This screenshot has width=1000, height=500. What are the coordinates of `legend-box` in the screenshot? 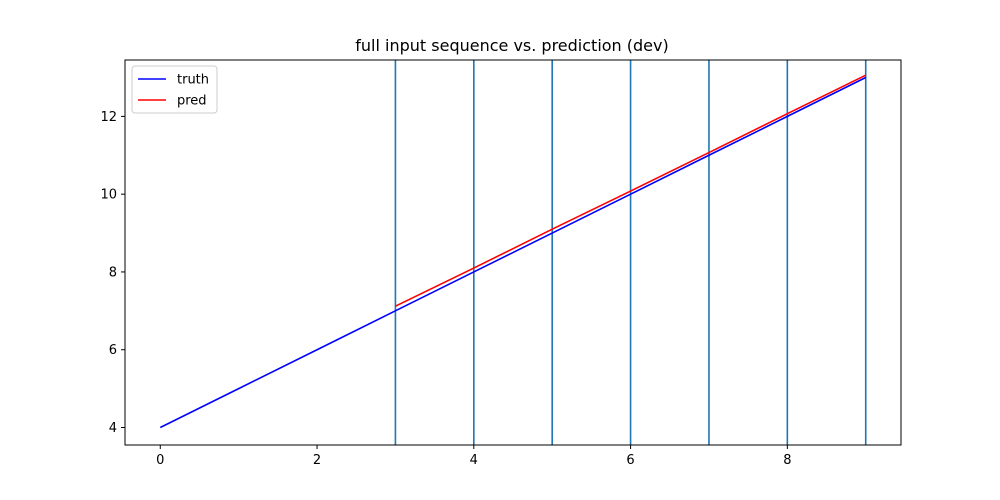 It's located at (174, 89).